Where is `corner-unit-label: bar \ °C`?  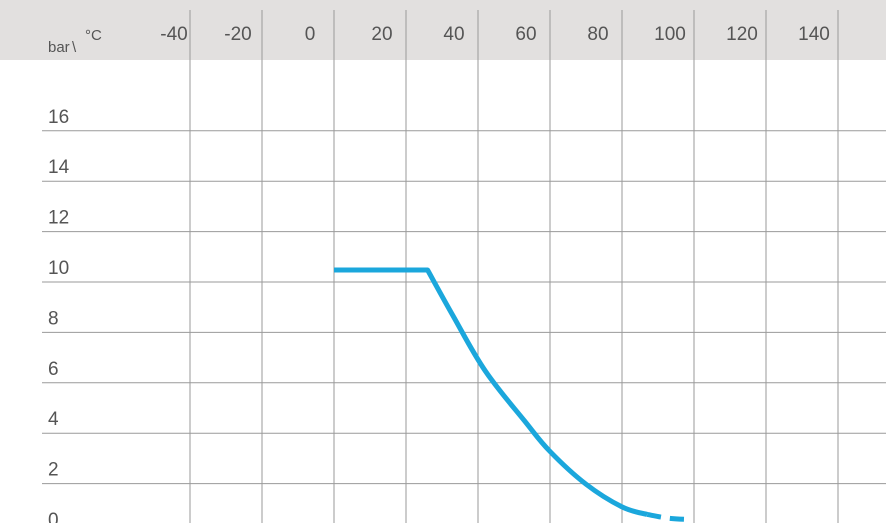
corner-unit-label: bar \ °C is located at coordinates (75, 41).